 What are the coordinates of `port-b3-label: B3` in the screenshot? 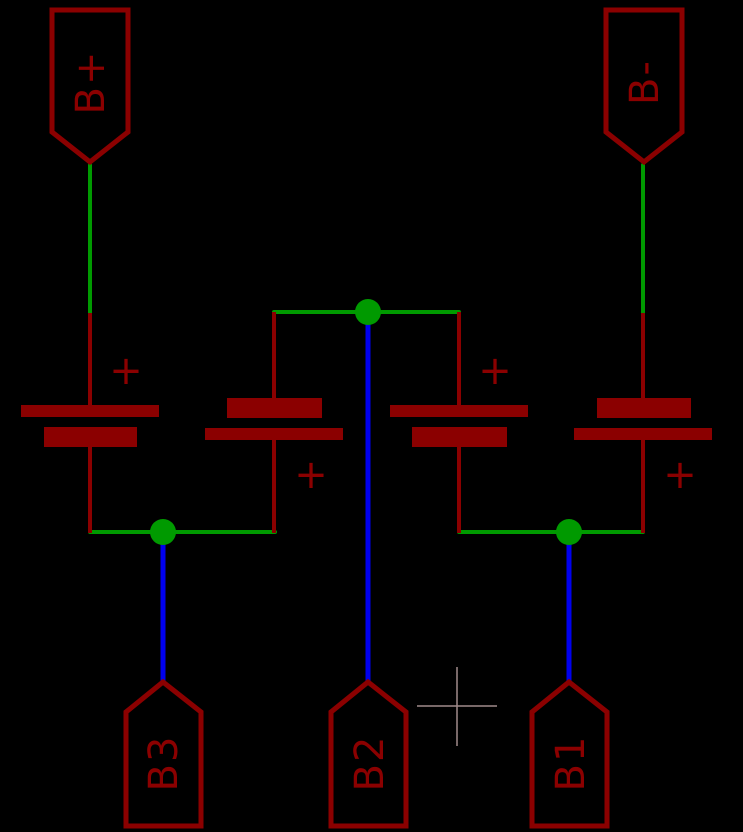 It's located at (164, 763).